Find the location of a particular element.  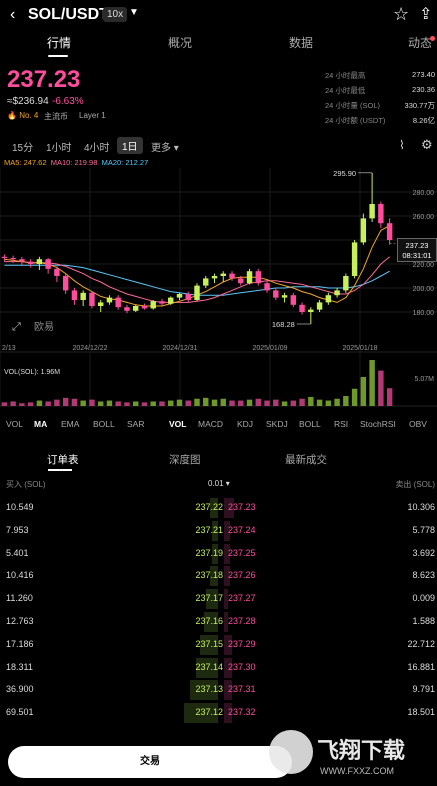

indicator-vol-5: VOL is located at coordinates (178, 424).